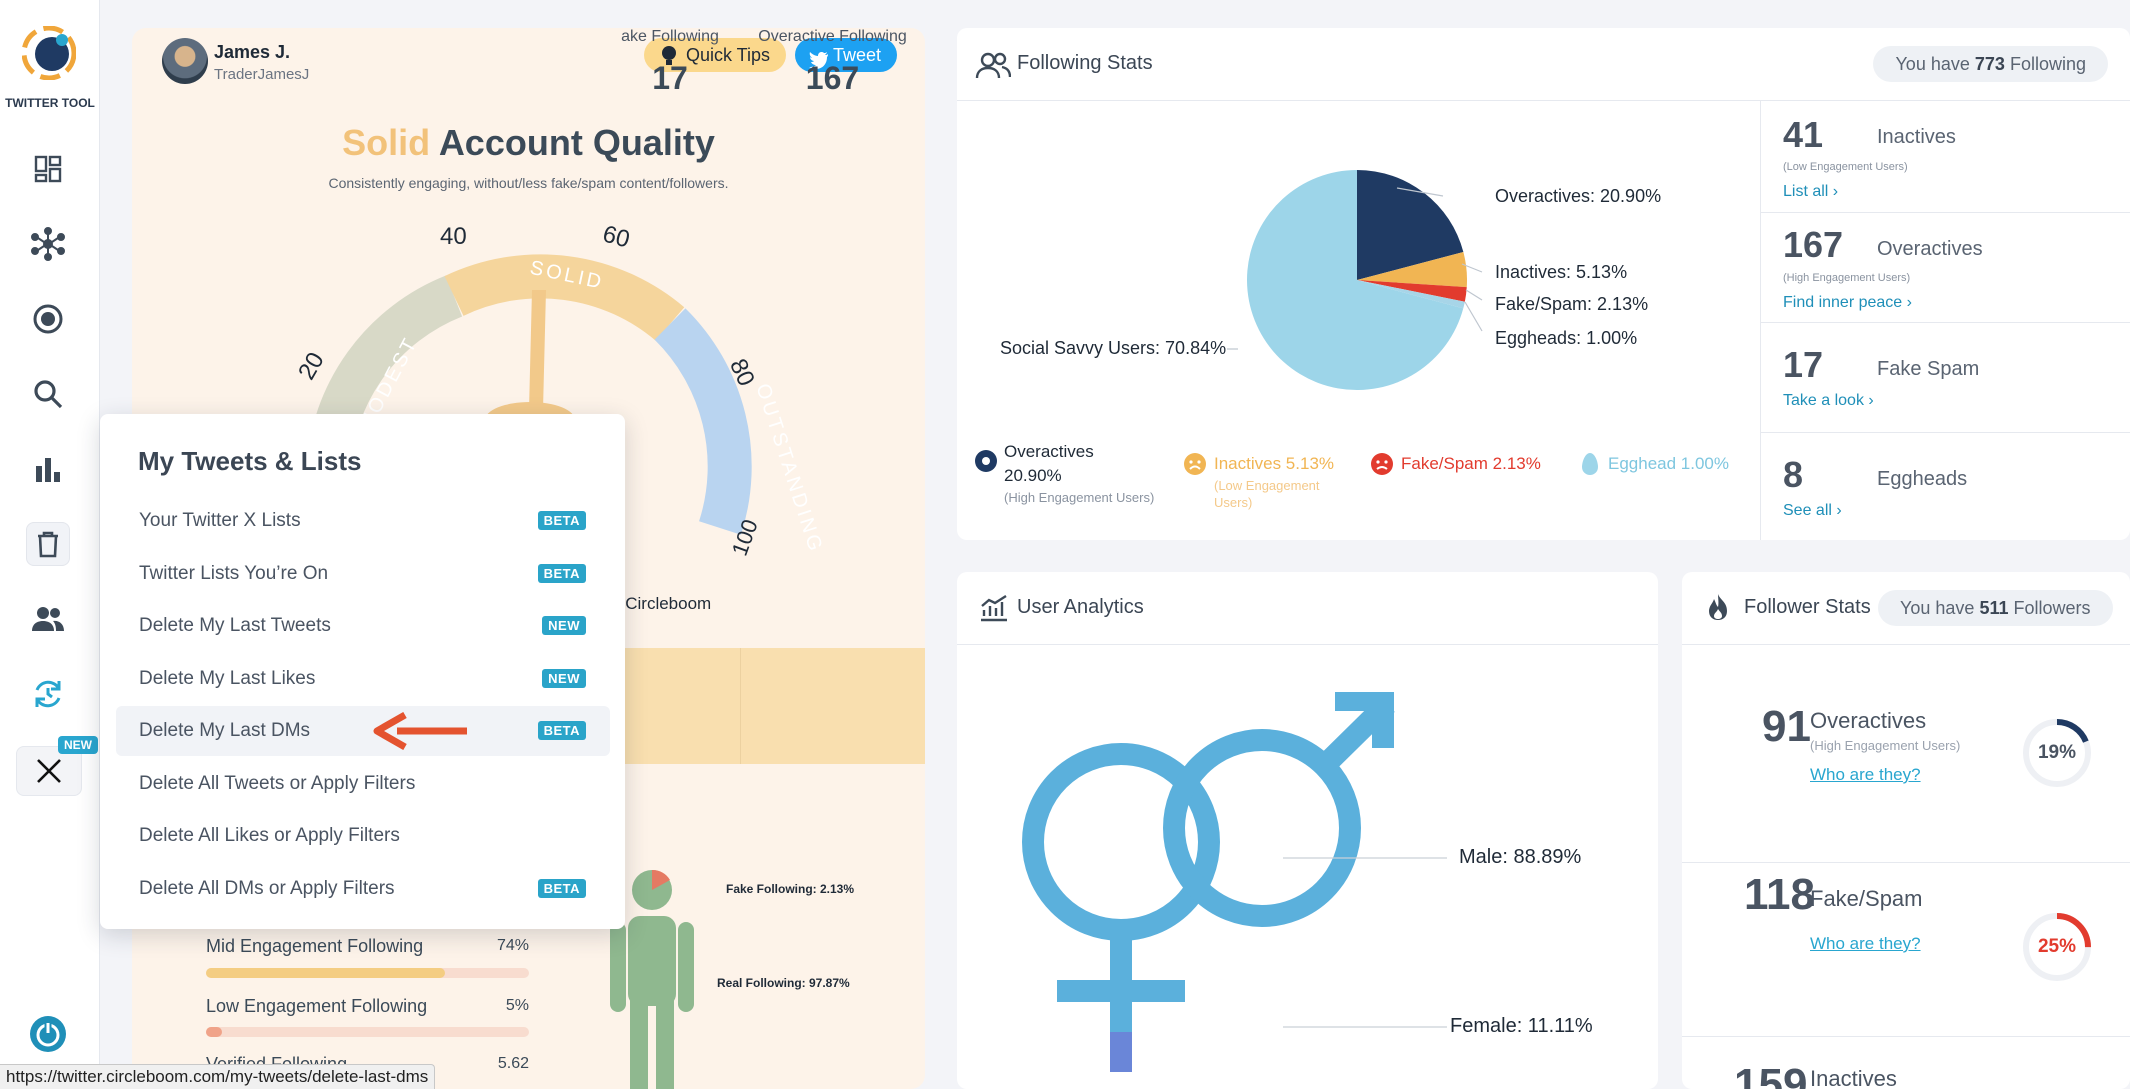 Image resolution: width=2130 pixels, height=1089 pixels. I want to click on fake-following-label: ake Following, so click(670, 36).